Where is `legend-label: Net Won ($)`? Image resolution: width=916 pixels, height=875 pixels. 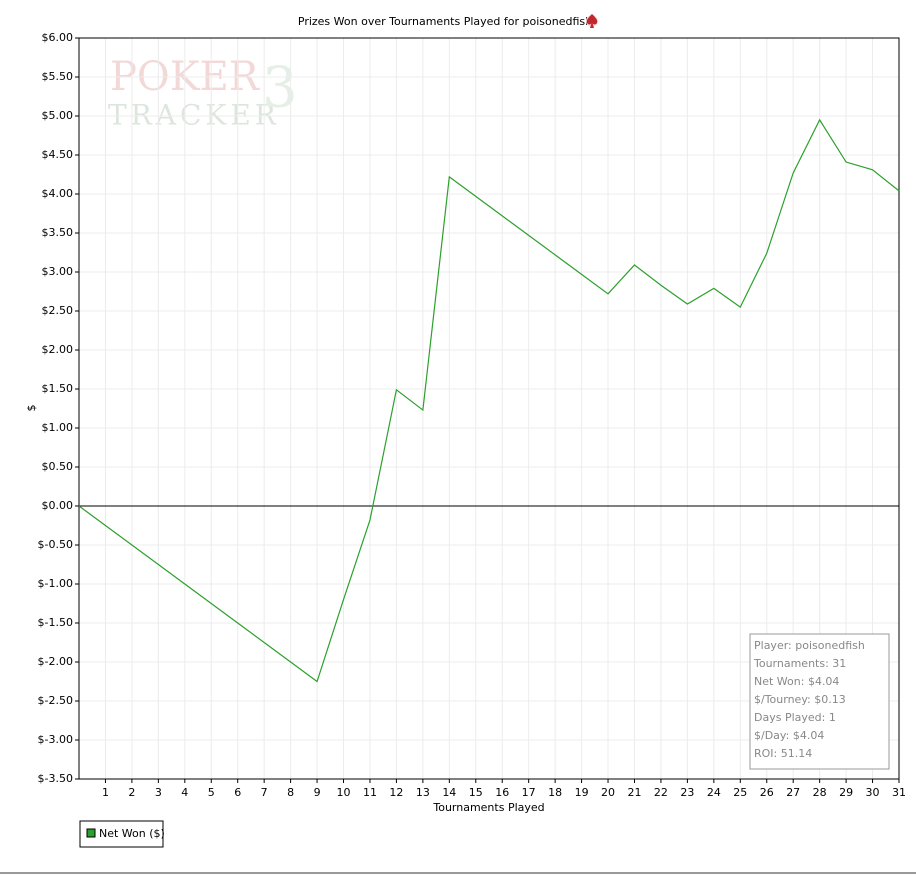
legend-label: Net Won ($) is located at coordinates (132, 833).